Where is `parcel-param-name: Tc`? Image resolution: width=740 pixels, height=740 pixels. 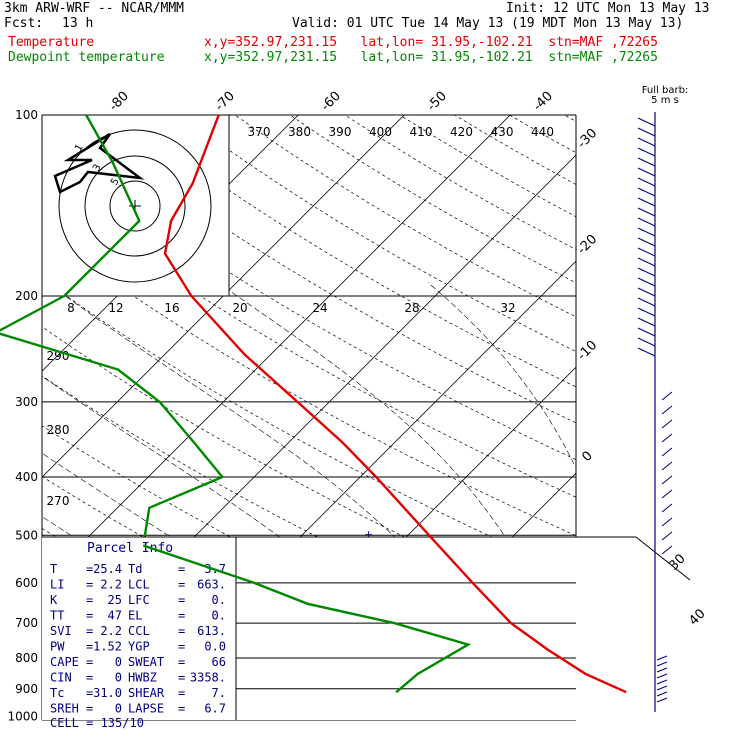 parcel-param-name: Tc is located at coordinates (57, 693).